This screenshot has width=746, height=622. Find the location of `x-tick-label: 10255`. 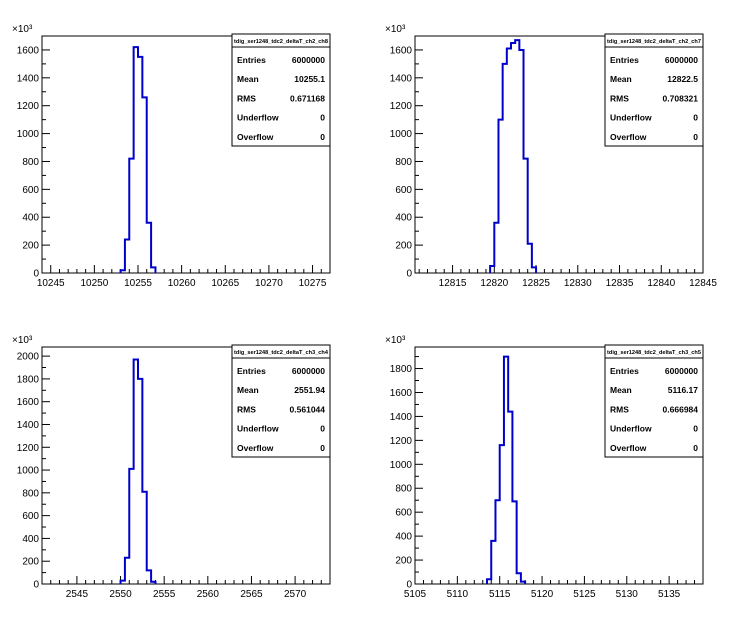

x-tick-label: 10255 is located at coordinates (138, 283).